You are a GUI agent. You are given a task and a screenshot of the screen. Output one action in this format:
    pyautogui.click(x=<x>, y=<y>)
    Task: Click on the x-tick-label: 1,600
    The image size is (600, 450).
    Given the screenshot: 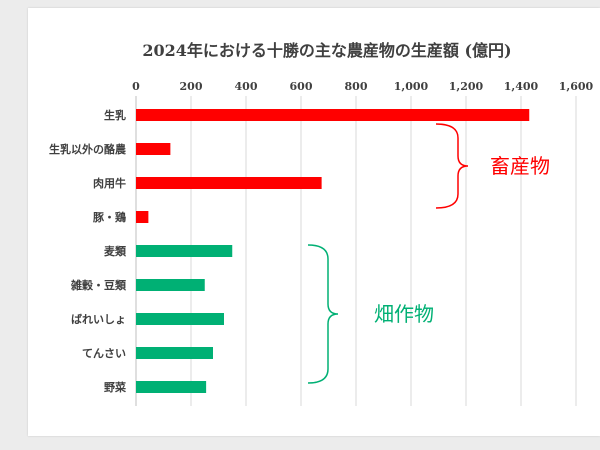 What is the action you would take?
    pyautogui.click(x=576, y=86)
    